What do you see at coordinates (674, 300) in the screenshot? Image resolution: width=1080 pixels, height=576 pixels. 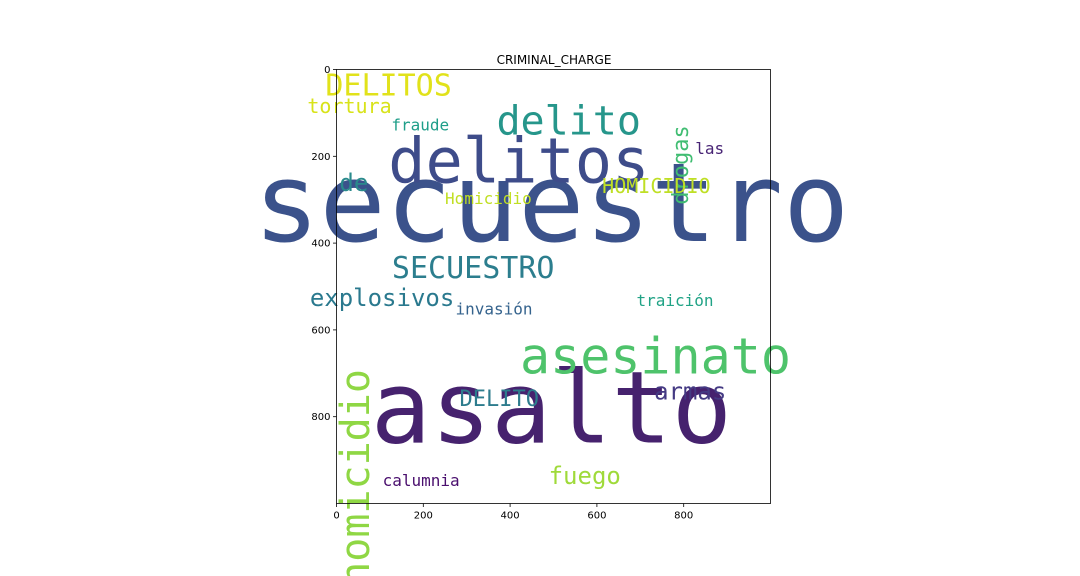 I see `word-traici-n: traición` at bounding box center [674, 300].